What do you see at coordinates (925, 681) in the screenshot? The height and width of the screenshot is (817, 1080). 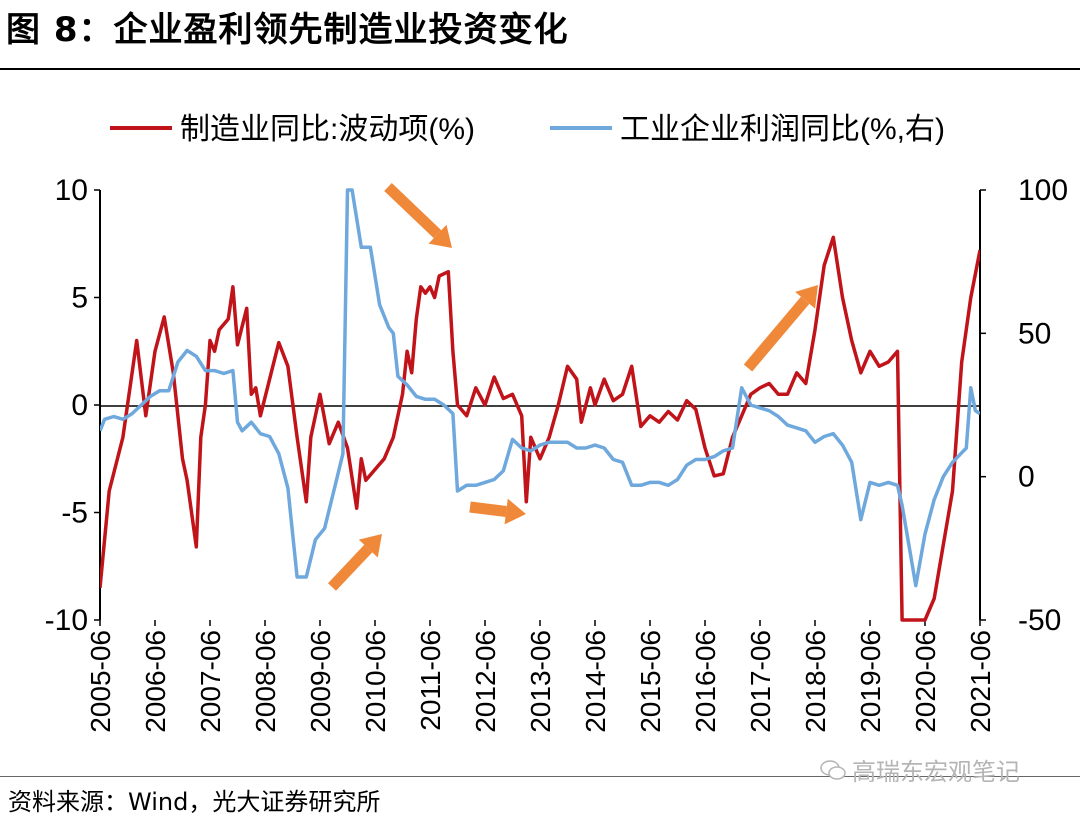 I see `x-tick-label: 2020-06` at bounding box center [925, 681].